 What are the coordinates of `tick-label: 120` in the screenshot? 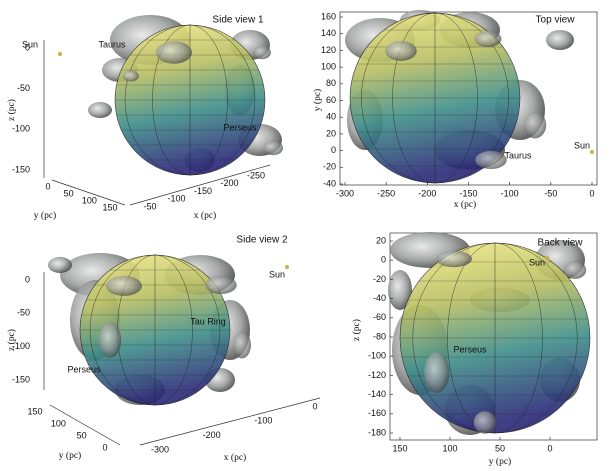 It's located at (328, 50).